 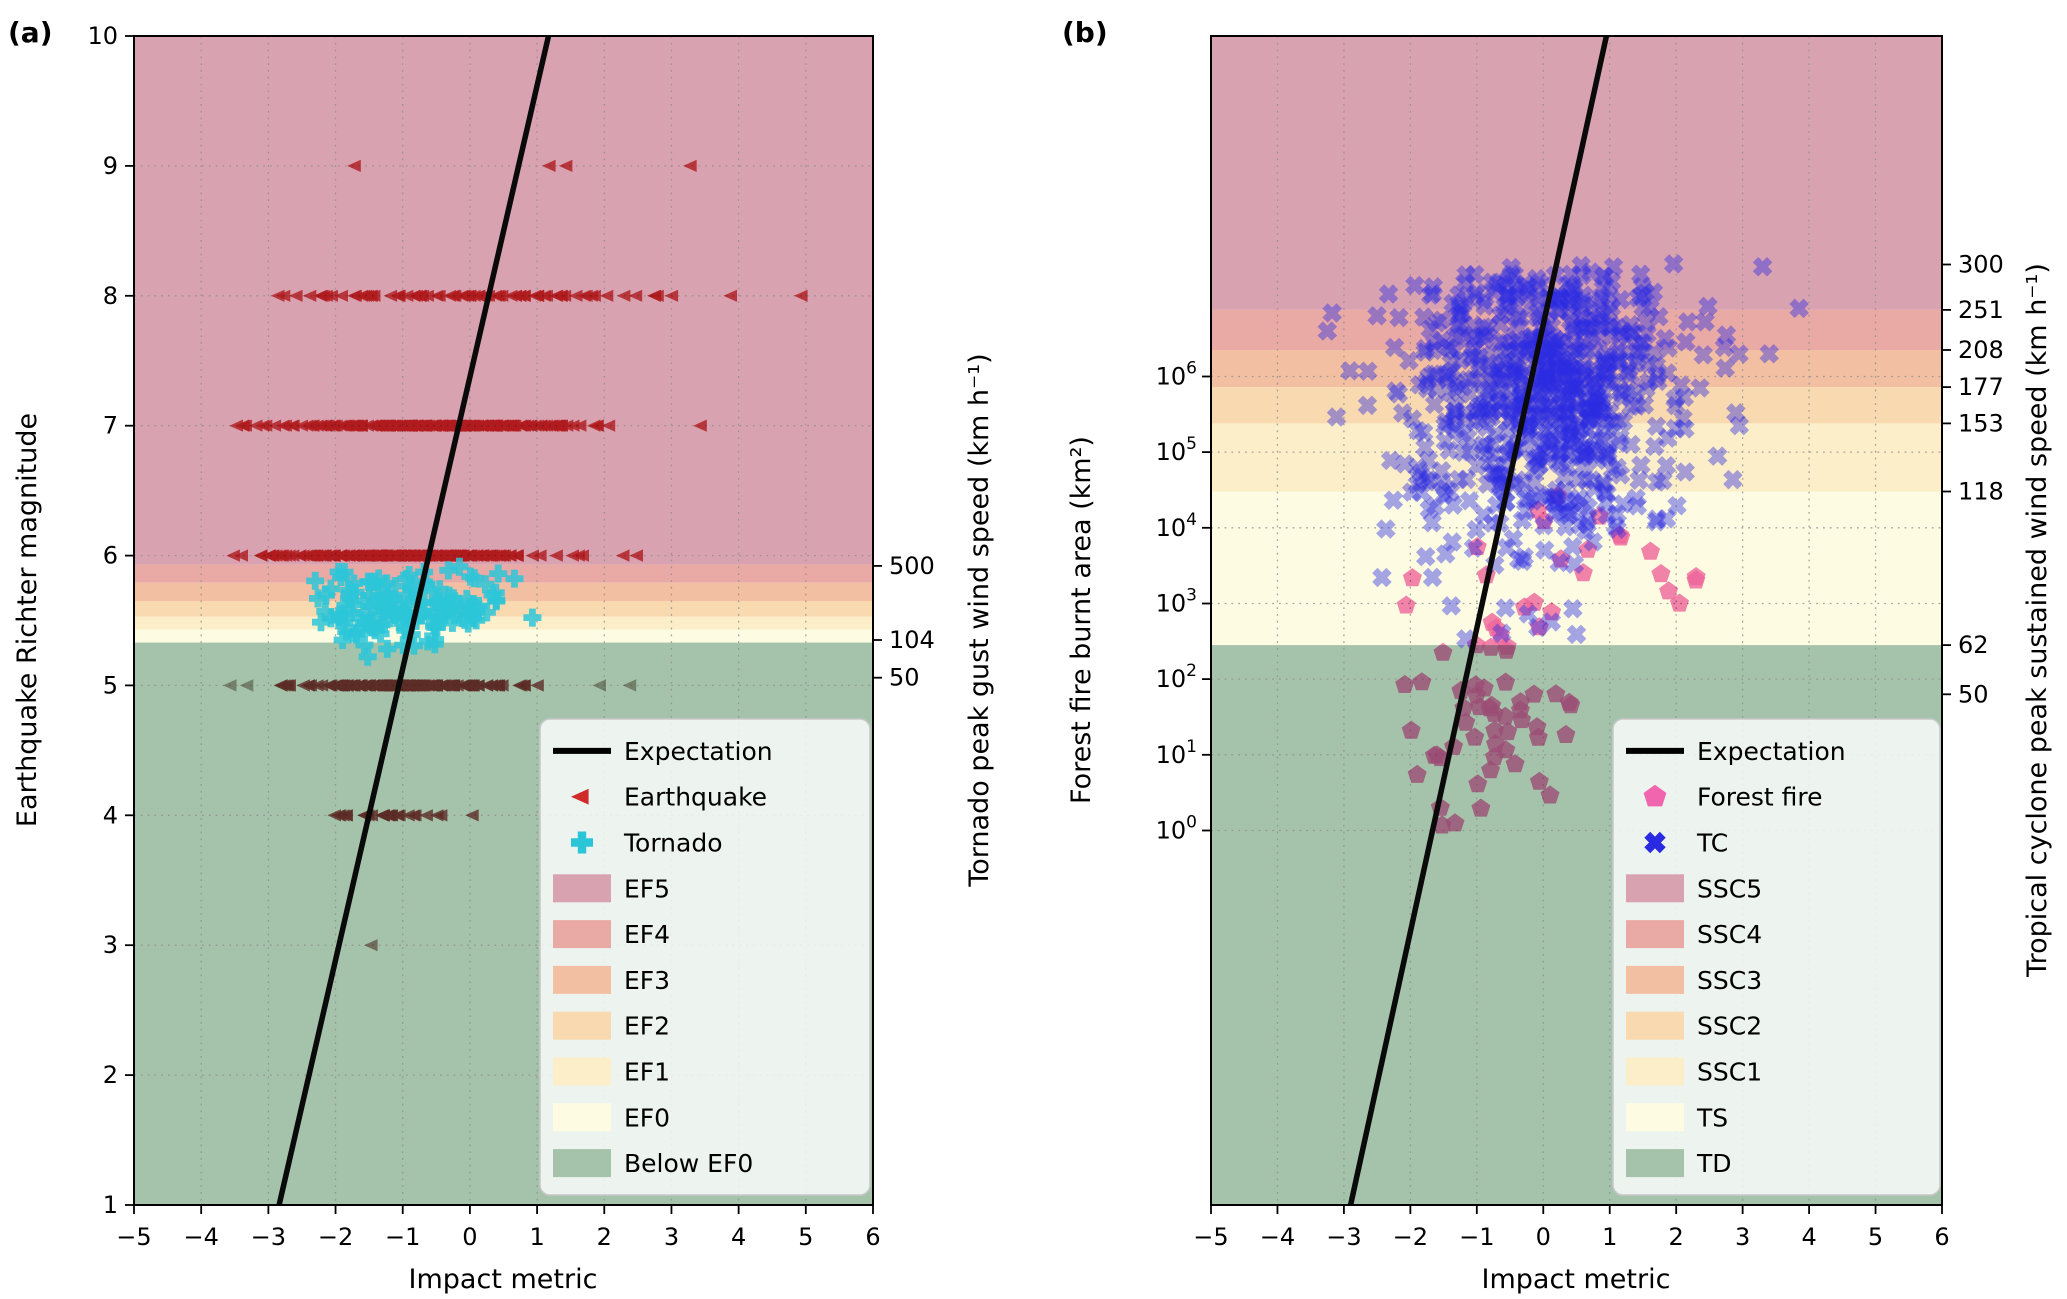 I want to click on x-tick-label: 1, so click(x=536, y=1237).